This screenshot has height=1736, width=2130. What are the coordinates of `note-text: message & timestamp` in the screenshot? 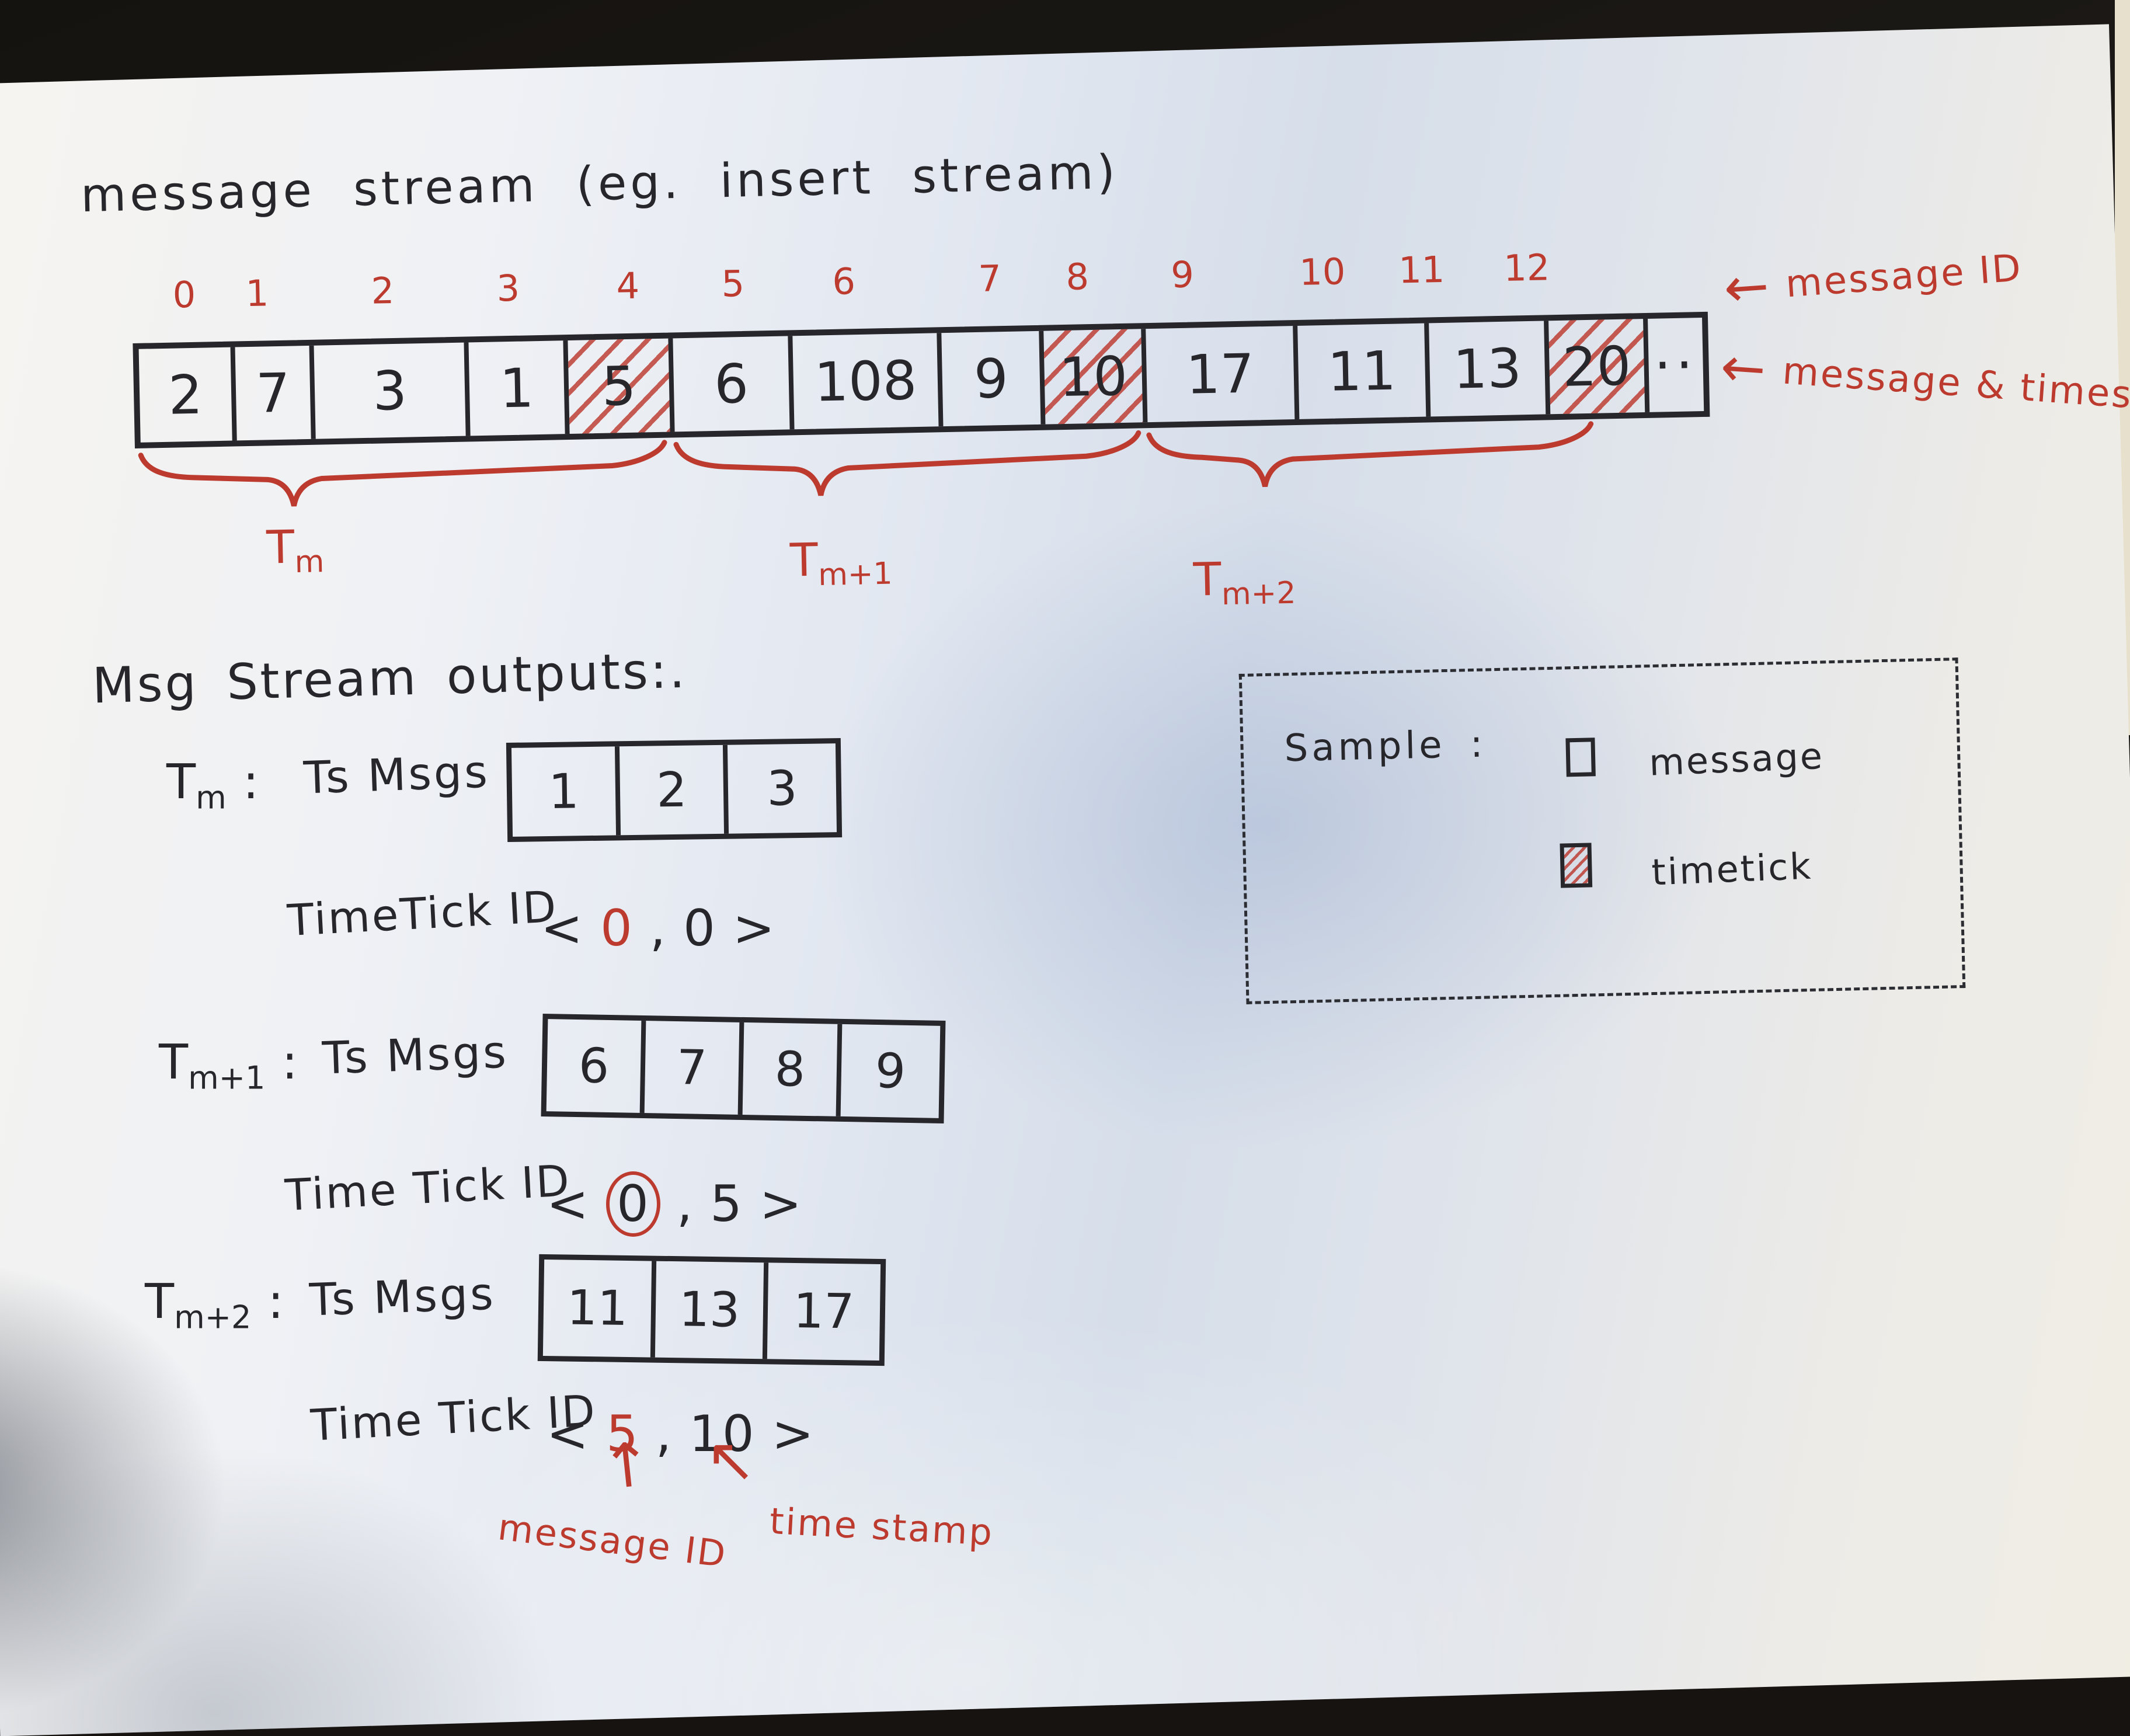 It's located at (1956, 387).